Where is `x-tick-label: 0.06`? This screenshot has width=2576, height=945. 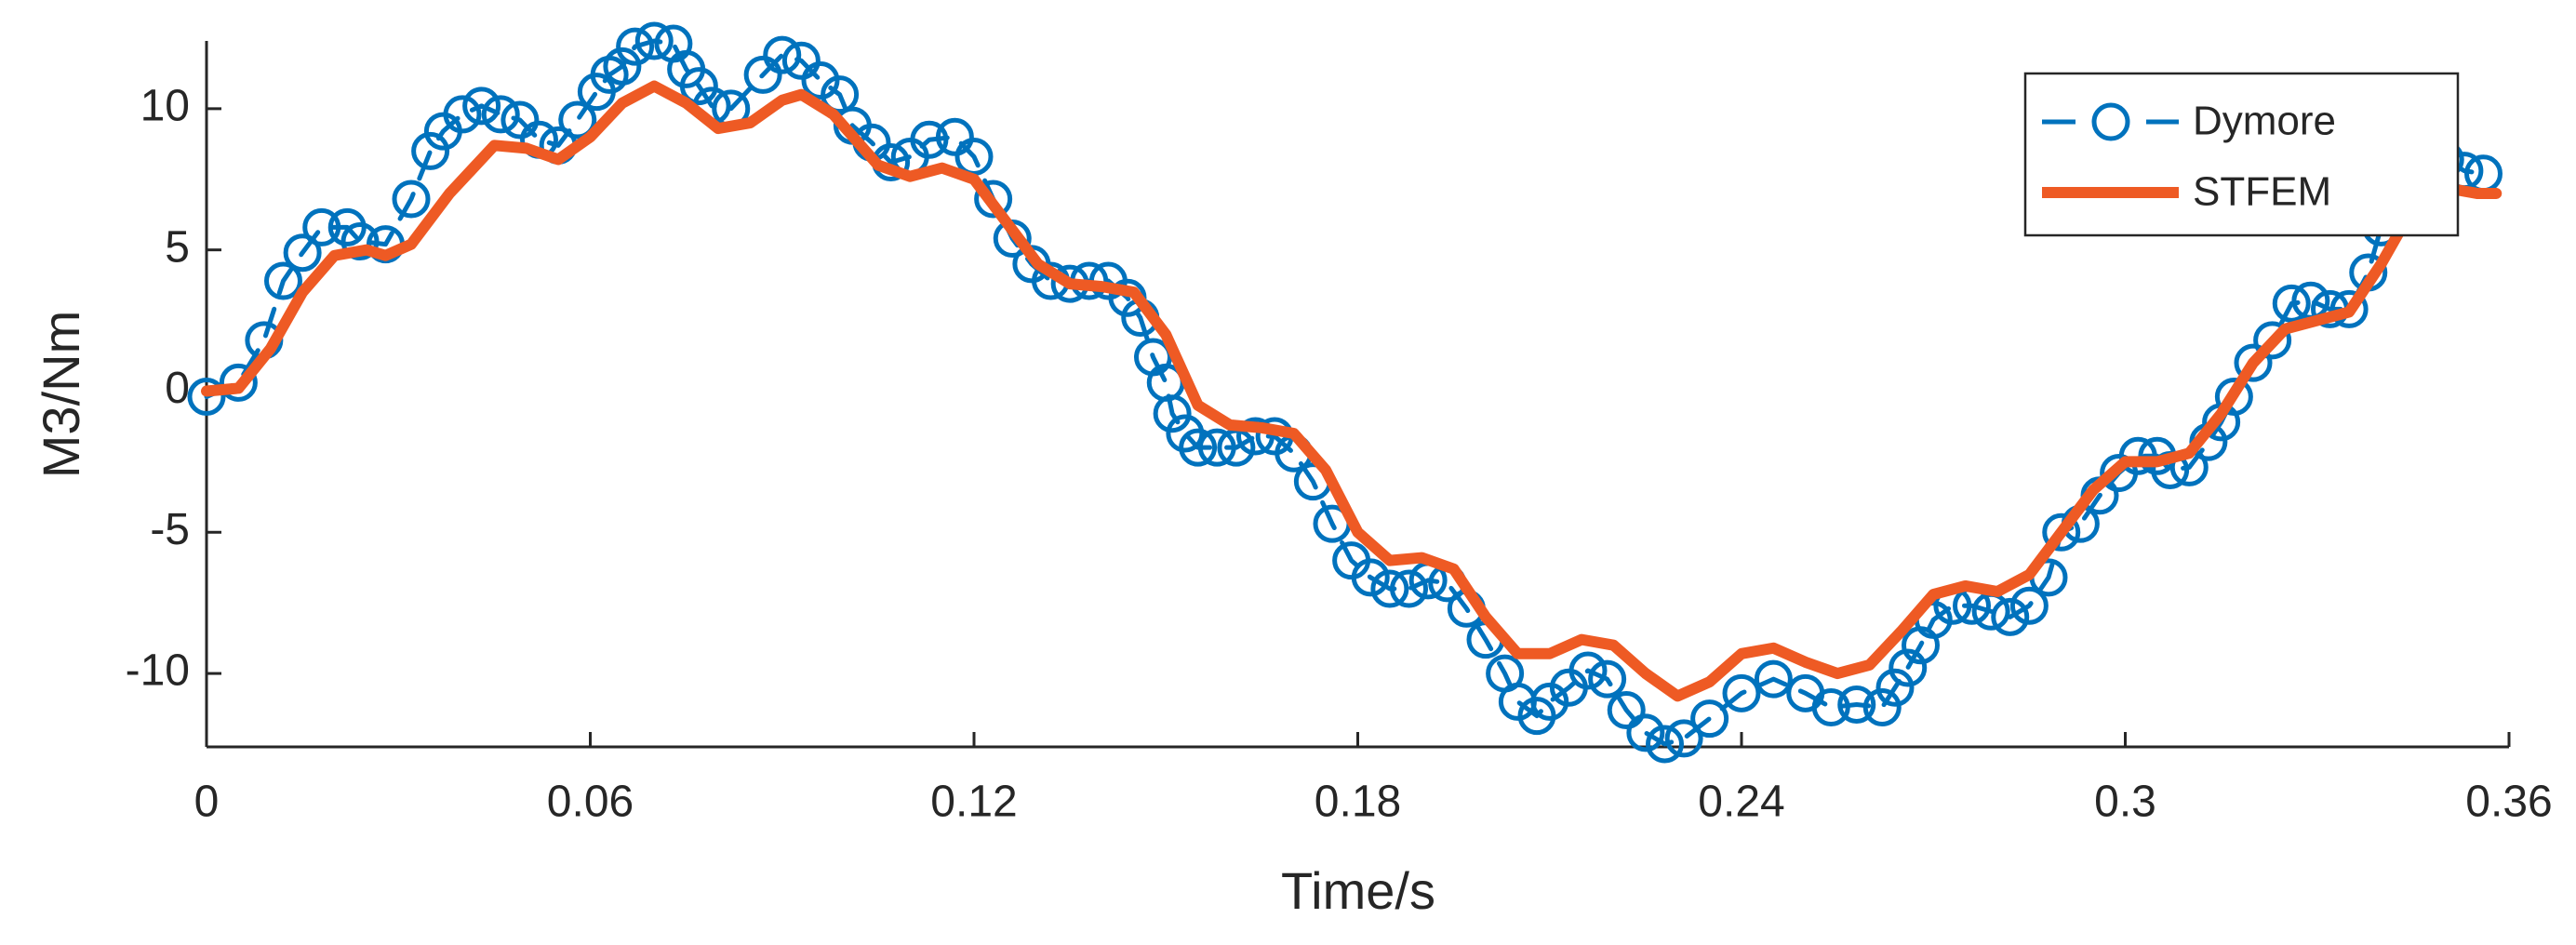 x-tick-label: 0.06 is located at coordinates (590, 802).